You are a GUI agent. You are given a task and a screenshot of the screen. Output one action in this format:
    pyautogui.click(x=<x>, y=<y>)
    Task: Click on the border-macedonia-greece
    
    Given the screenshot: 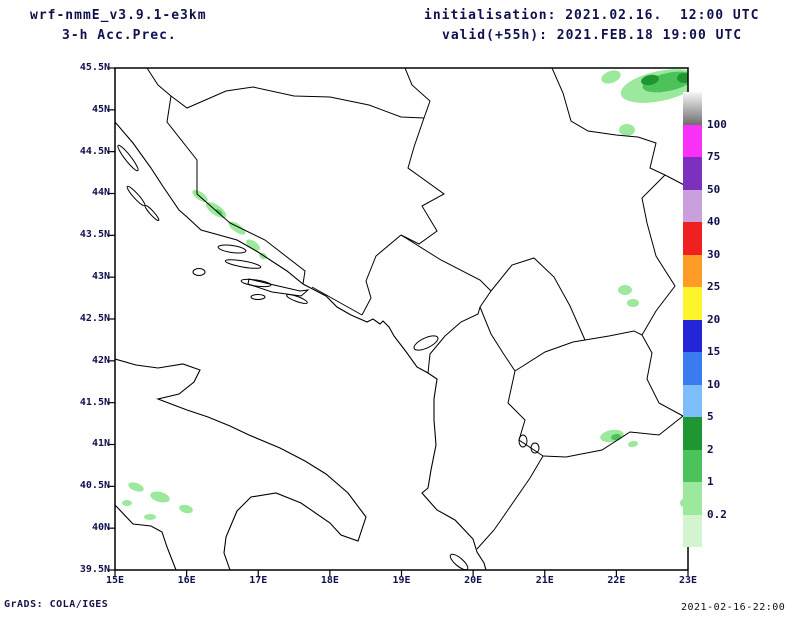 What is the action you would take?
    pyautogui.click(x=613, y=436)
    